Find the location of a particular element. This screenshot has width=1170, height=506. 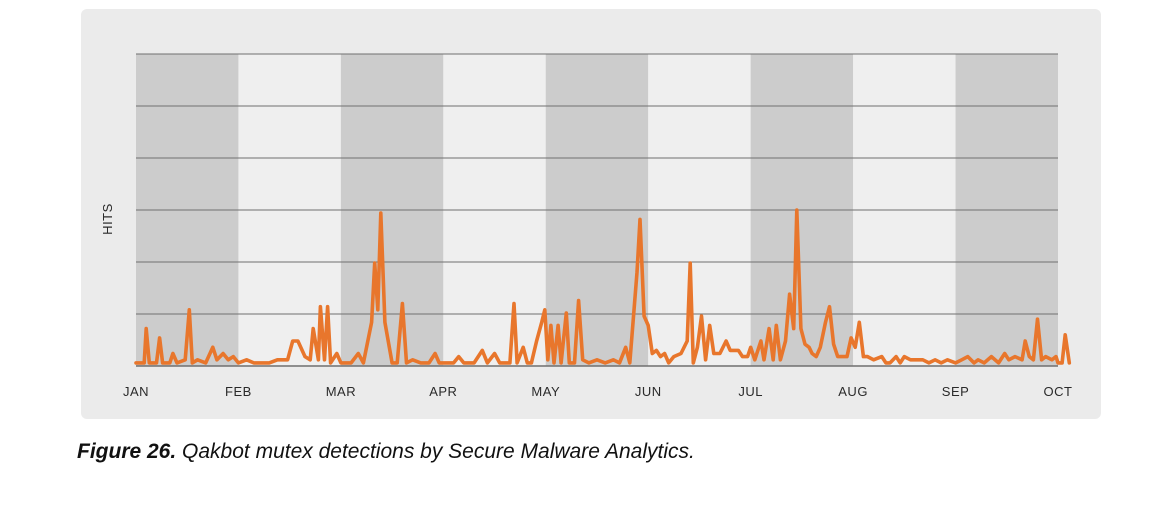

x-tick-label: SEP is located at coordinates (956, 391).